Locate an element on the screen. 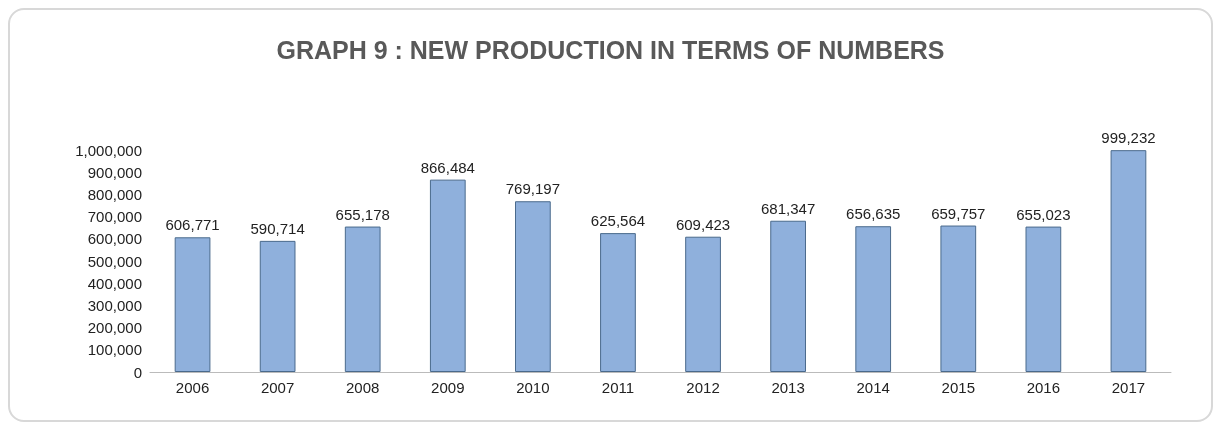  x-tick-label: 2008 is located at coordinates (363, 387).